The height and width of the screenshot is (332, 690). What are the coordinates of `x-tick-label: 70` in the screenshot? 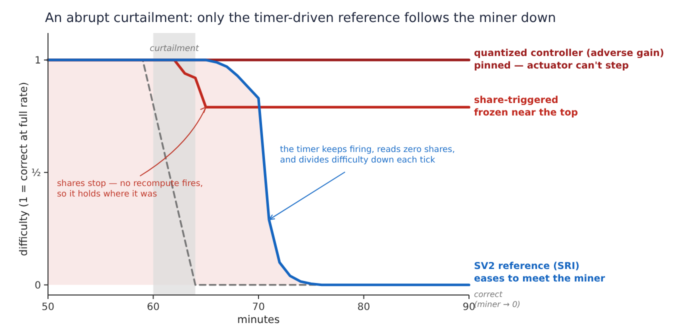 It's located at (258, 307).